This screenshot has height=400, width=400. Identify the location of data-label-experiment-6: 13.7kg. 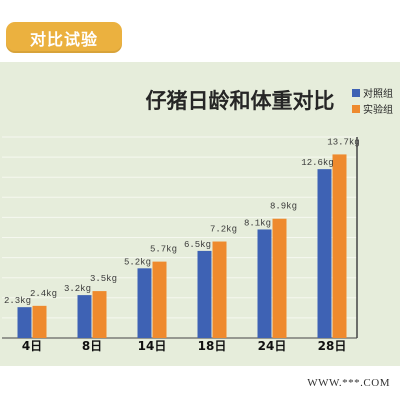
(343, 142).